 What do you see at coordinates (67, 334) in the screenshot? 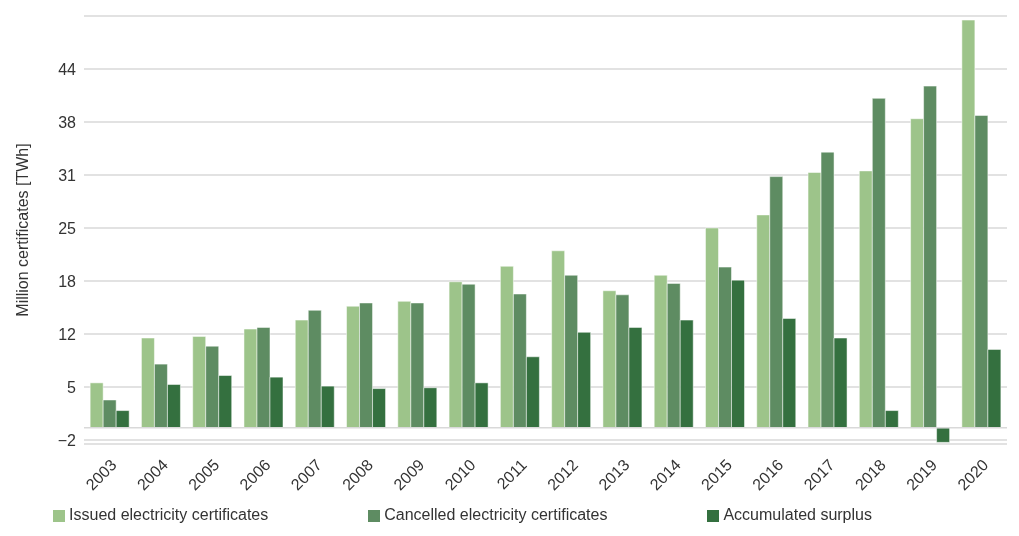
I see `y-tick-label: 12` at bounding box center [67, 334].